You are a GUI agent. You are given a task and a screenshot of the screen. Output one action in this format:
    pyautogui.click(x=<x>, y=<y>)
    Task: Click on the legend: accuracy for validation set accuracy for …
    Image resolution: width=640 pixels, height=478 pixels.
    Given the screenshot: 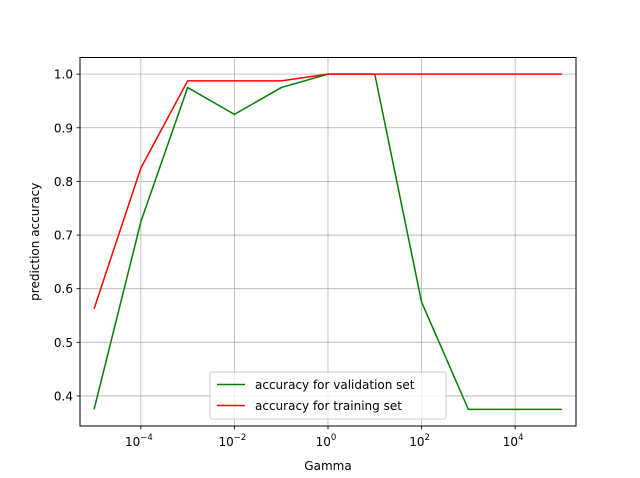 What is the action you would take?
    pyautogui.click(x=328, y=395)
    